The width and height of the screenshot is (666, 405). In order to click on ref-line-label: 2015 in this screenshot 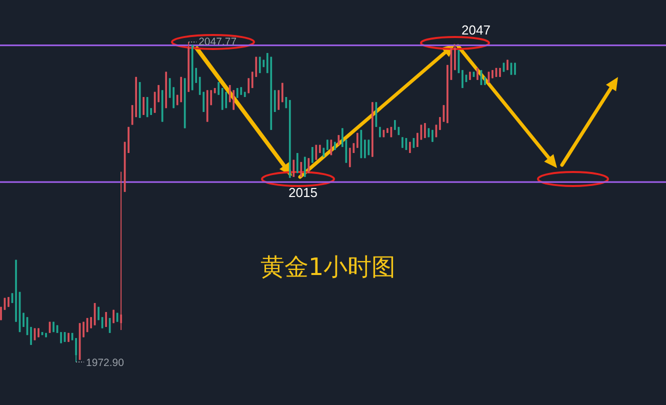, I will do `click(303, 192)`.